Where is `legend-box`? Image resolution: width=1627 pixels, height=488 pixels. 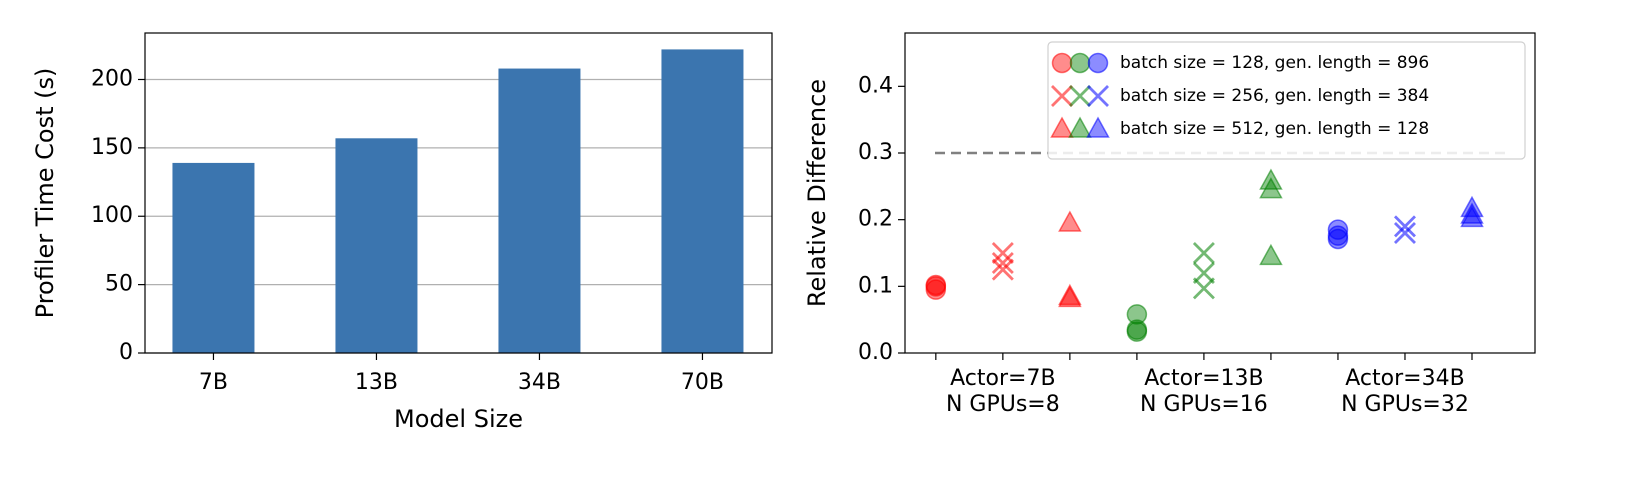
legend-box is located at coordinates (1286, 100).